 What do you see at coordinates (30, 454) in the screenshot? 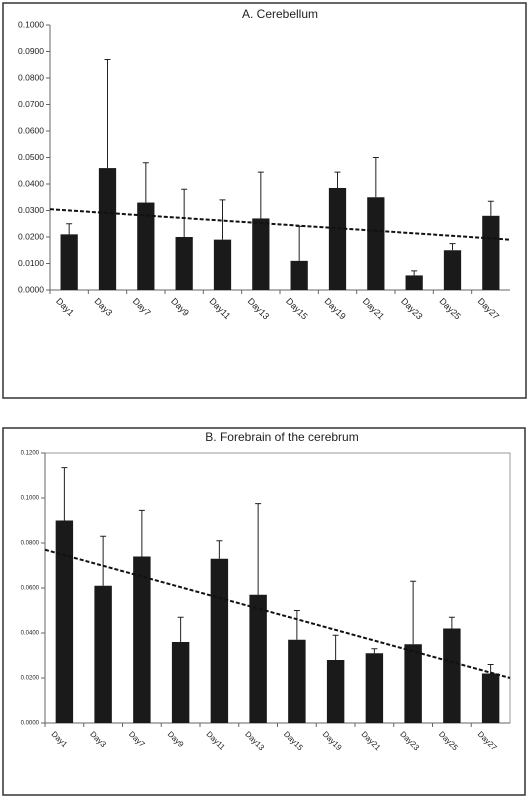
I see `y-tick-label: 0.1200` at bounding box center [30, 454].